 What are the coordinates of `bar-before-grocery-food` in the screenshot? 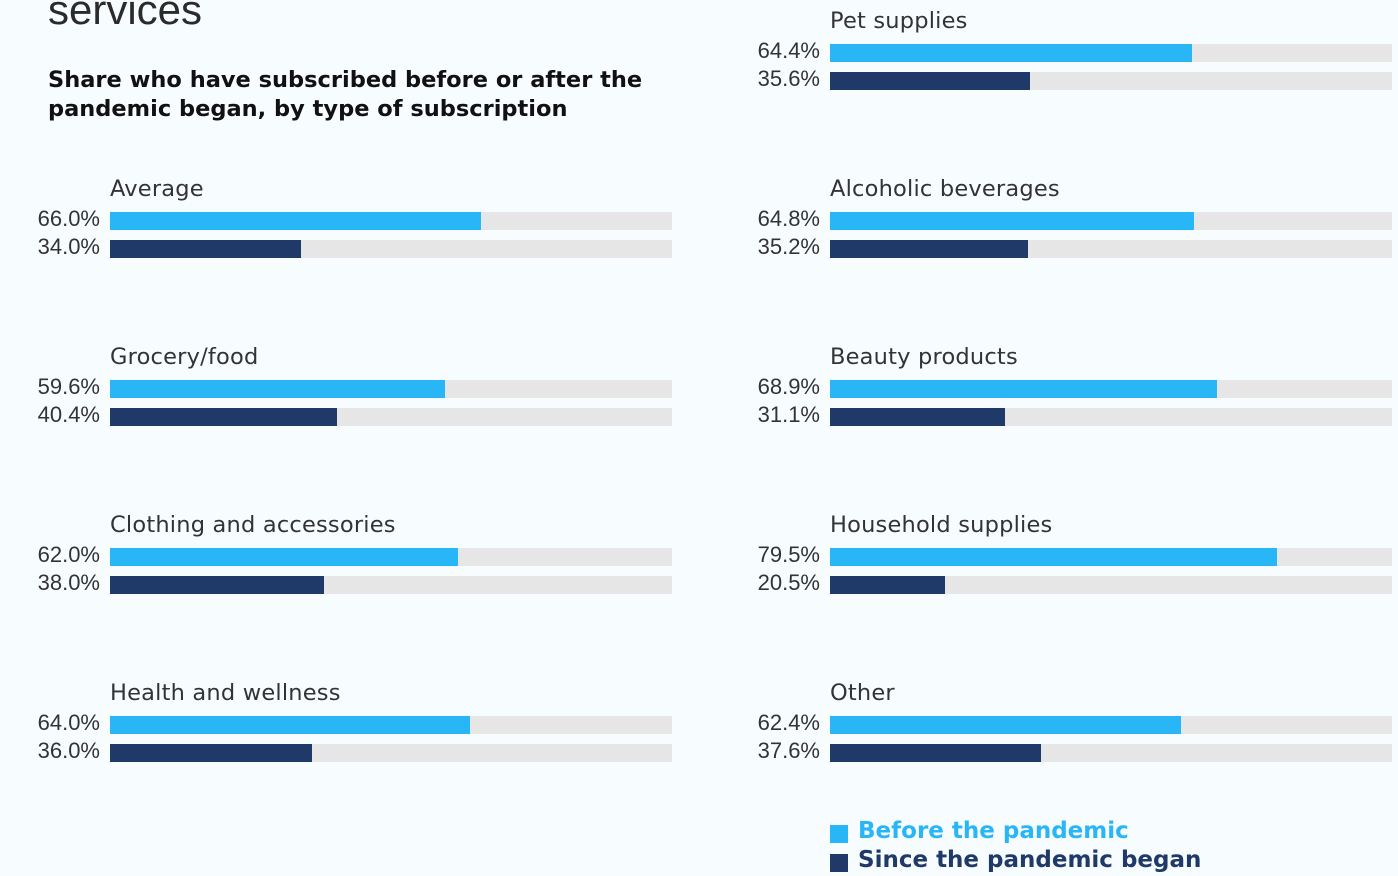 It's located at (277, 389).